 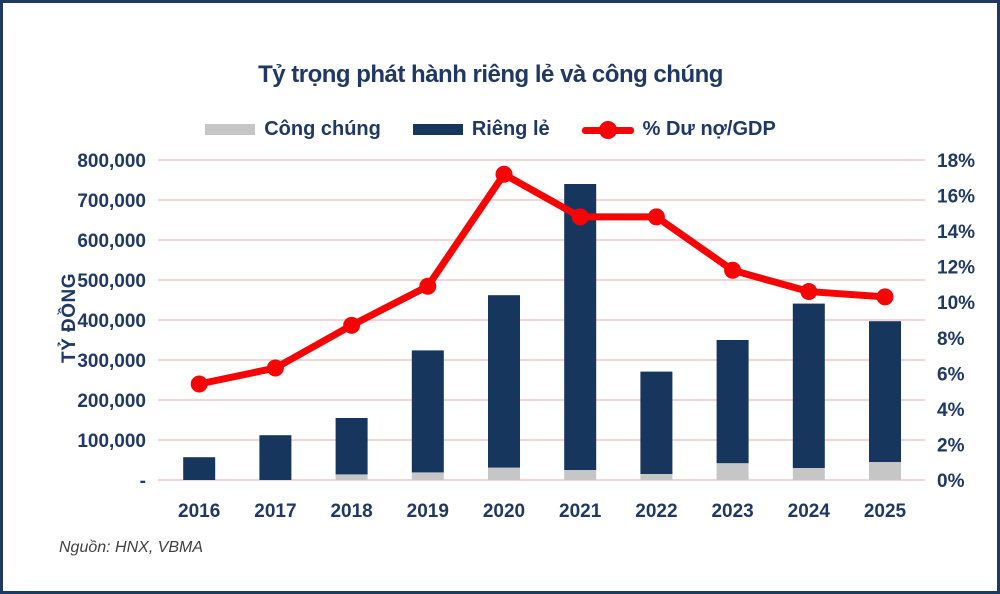 What do you see at coordinates (956, 303) in the screenshot?
I see `y-axis-right-tick-label: 10%` at bounding box center [956, 303].